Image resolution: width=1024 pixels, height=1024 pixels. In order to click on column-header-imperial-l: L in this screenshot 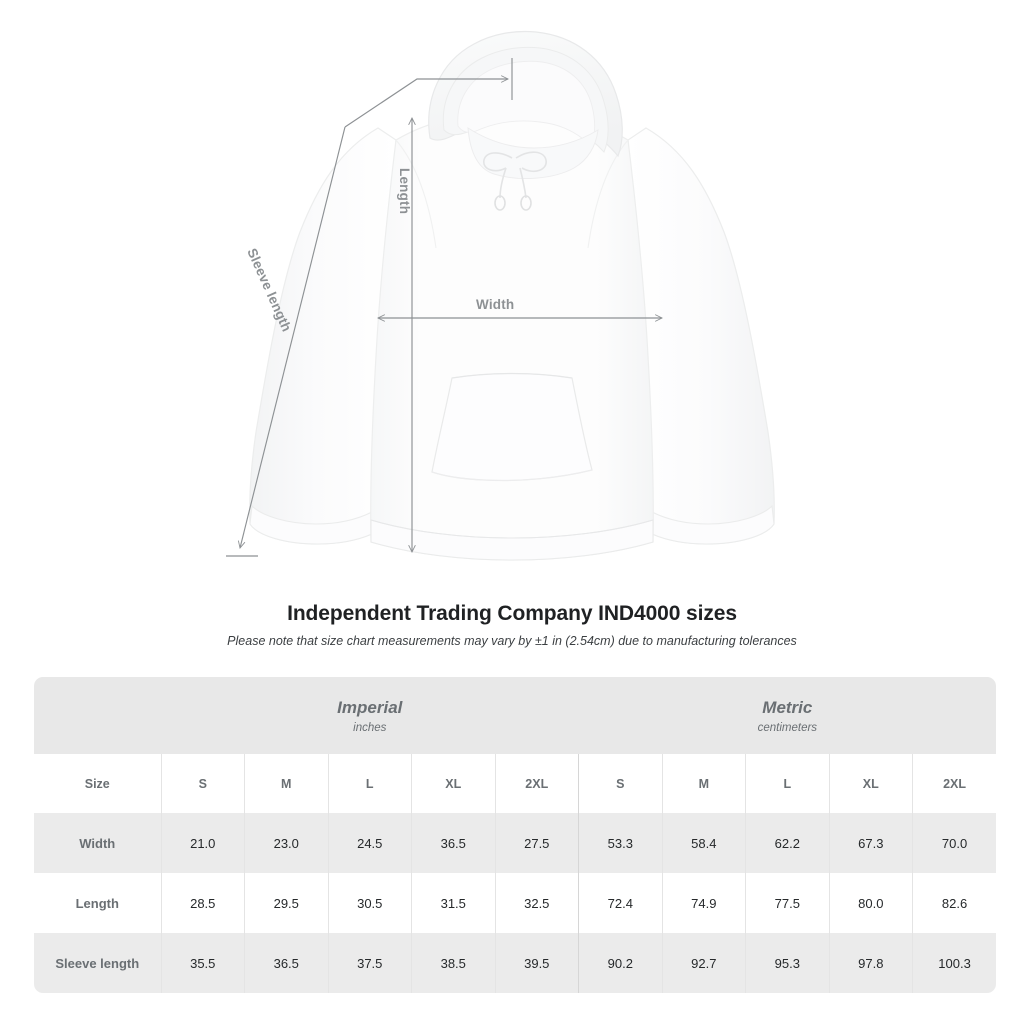, I will do `click(369, 783)`.